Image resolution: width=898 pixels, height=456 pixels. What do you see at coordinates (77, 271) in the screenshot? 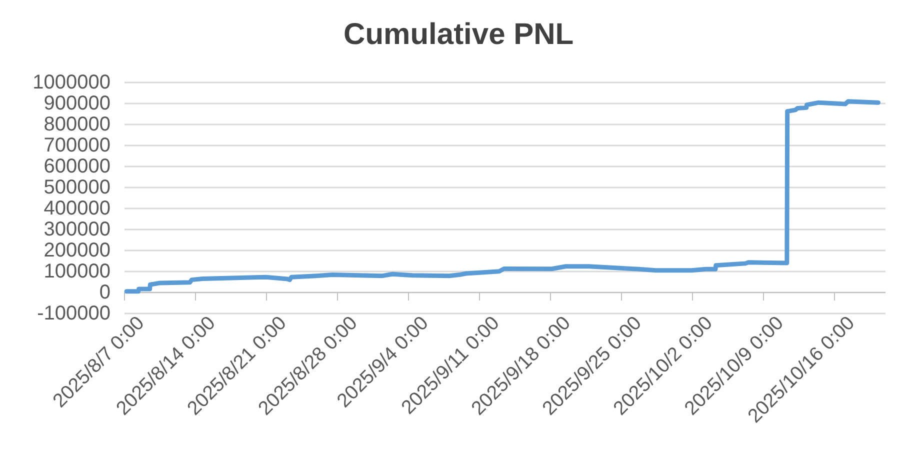
I see `y-tick-label: 100000` at bounding box center [77, 271].